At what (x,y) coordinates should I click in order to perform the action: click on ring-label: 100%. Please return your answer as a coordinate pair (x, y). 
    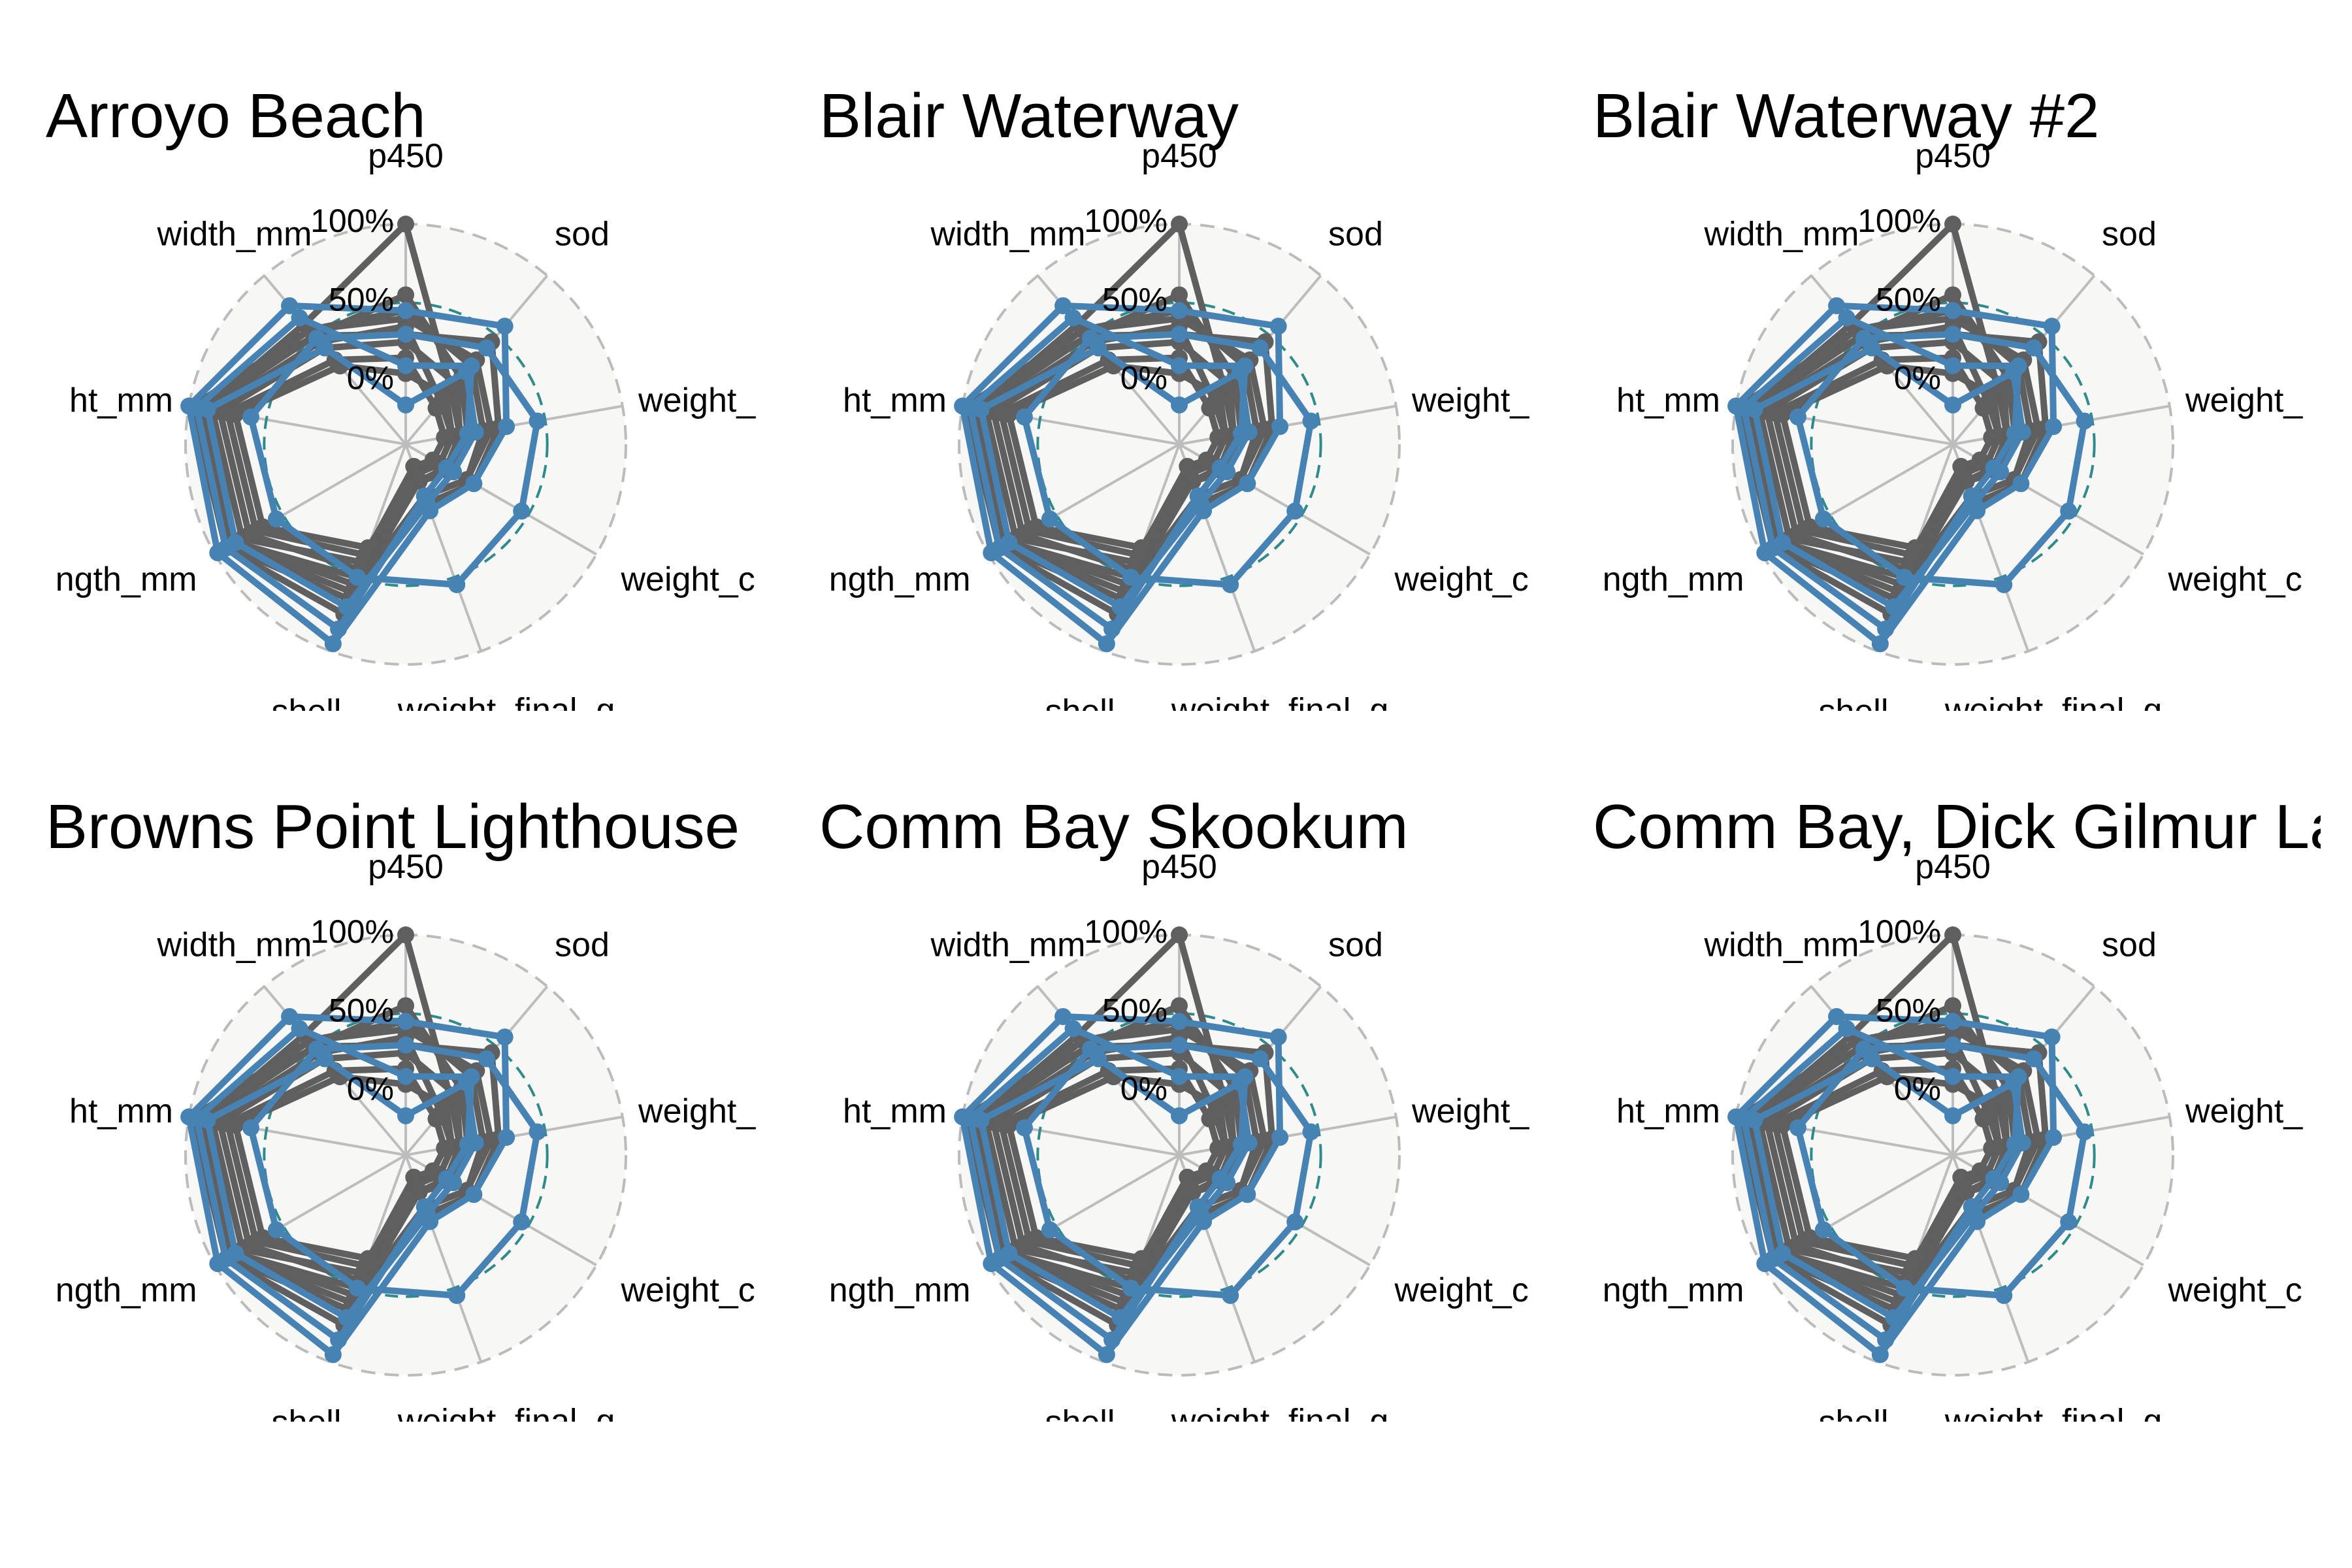
    Looking at the image, I should click on (1899, 931).